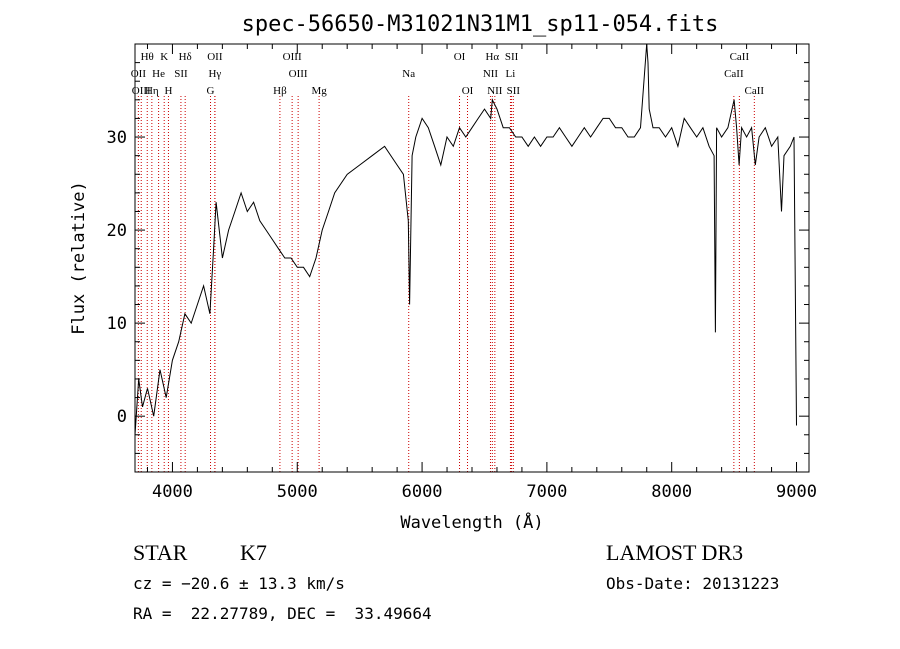 The height and width of the screenshot is (649, 900). I want to click on line-marker-label: Hγ, so click(214, 74).